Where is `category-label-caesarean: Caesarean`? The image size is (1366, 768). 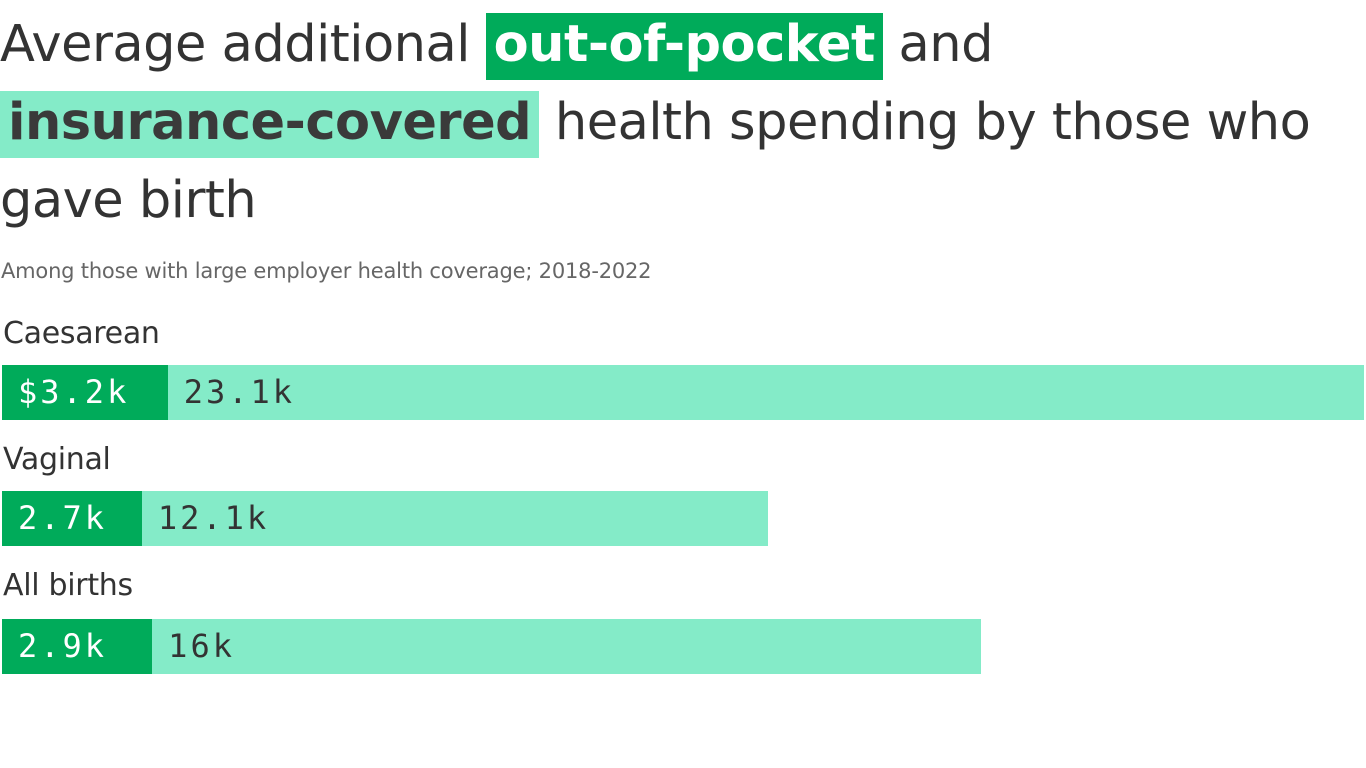
category-label-caesarean: Caesarean is located at coordinates (81, 333).